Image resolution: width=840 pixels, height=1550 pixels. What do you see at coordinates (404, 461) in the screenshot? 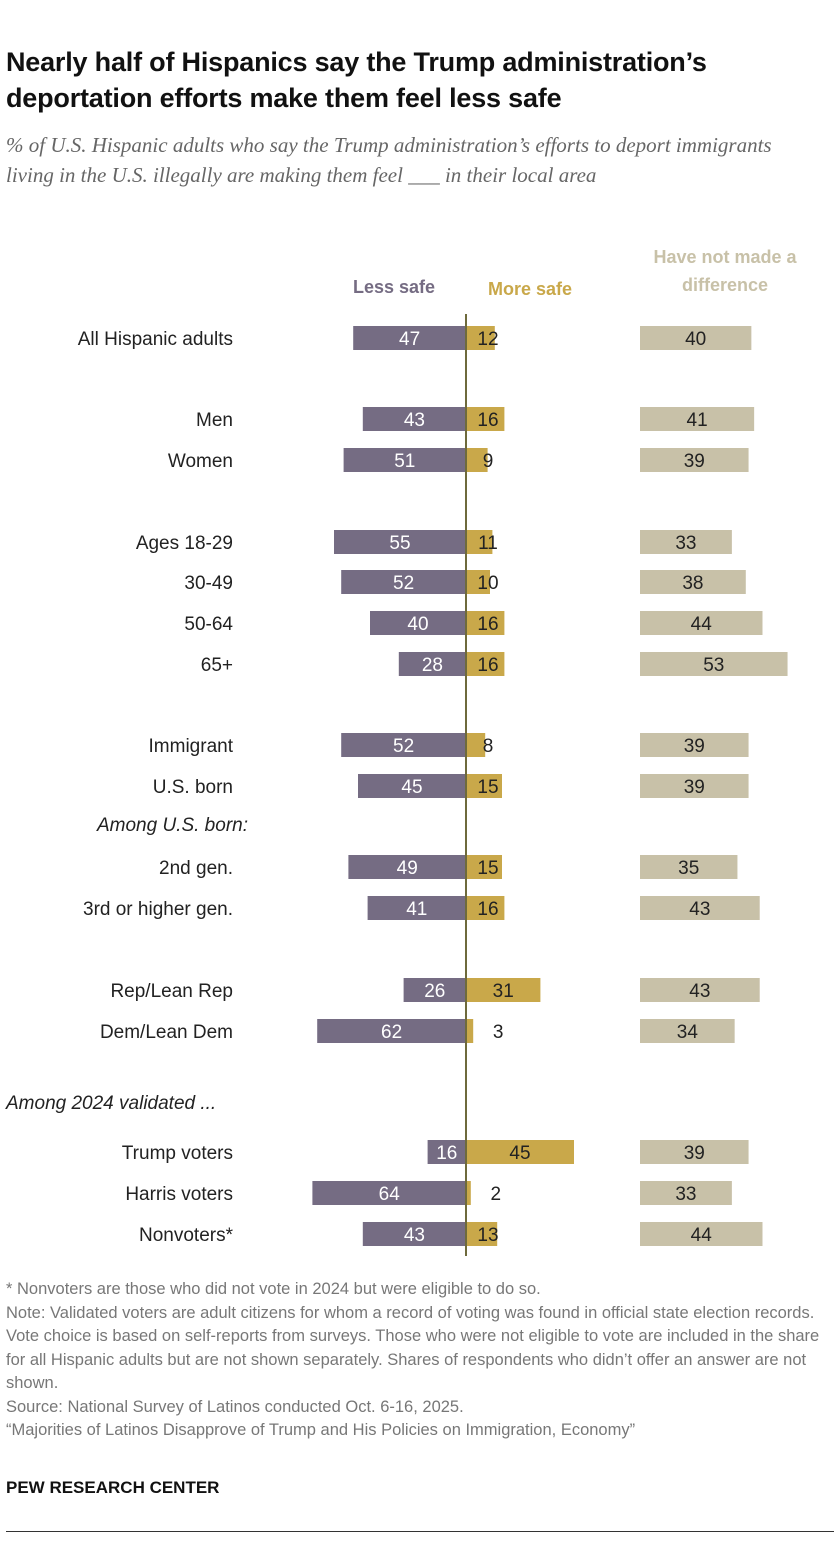
I see `less-safe-value: 51` at bounding box center [404, 461].